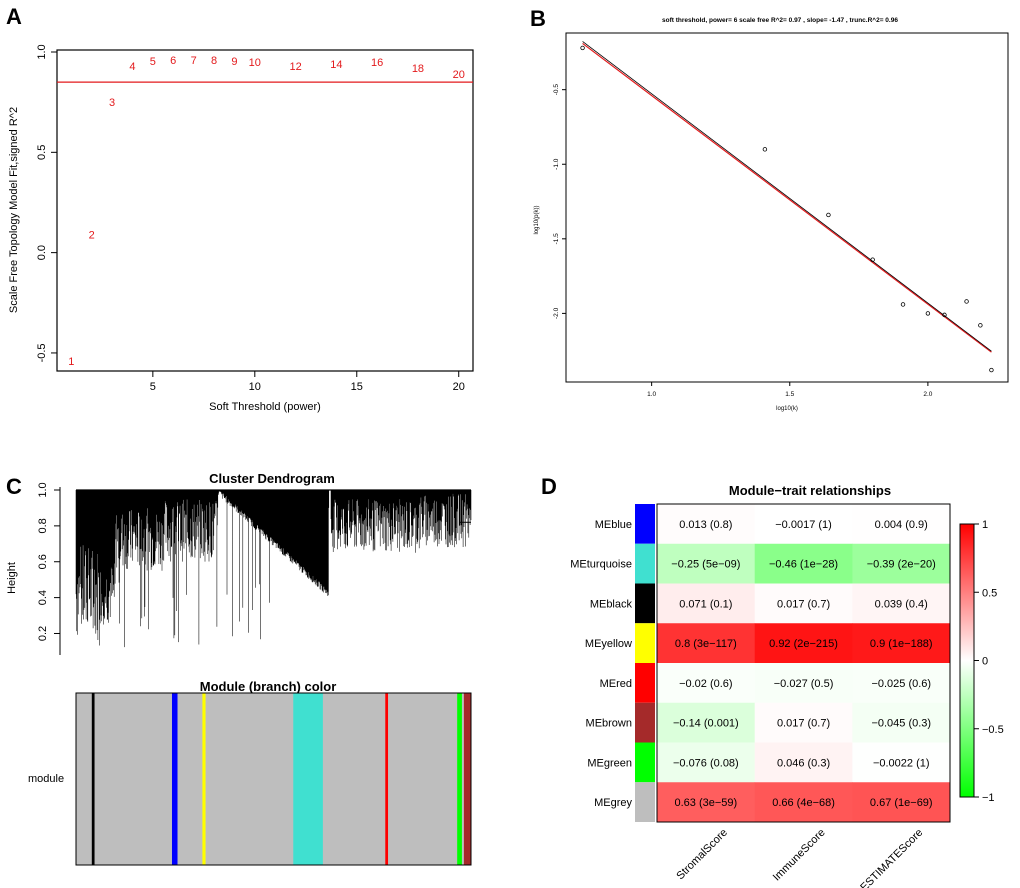  I want to click on cell-value-label: −0.14 (0.001), so click(706, 724).